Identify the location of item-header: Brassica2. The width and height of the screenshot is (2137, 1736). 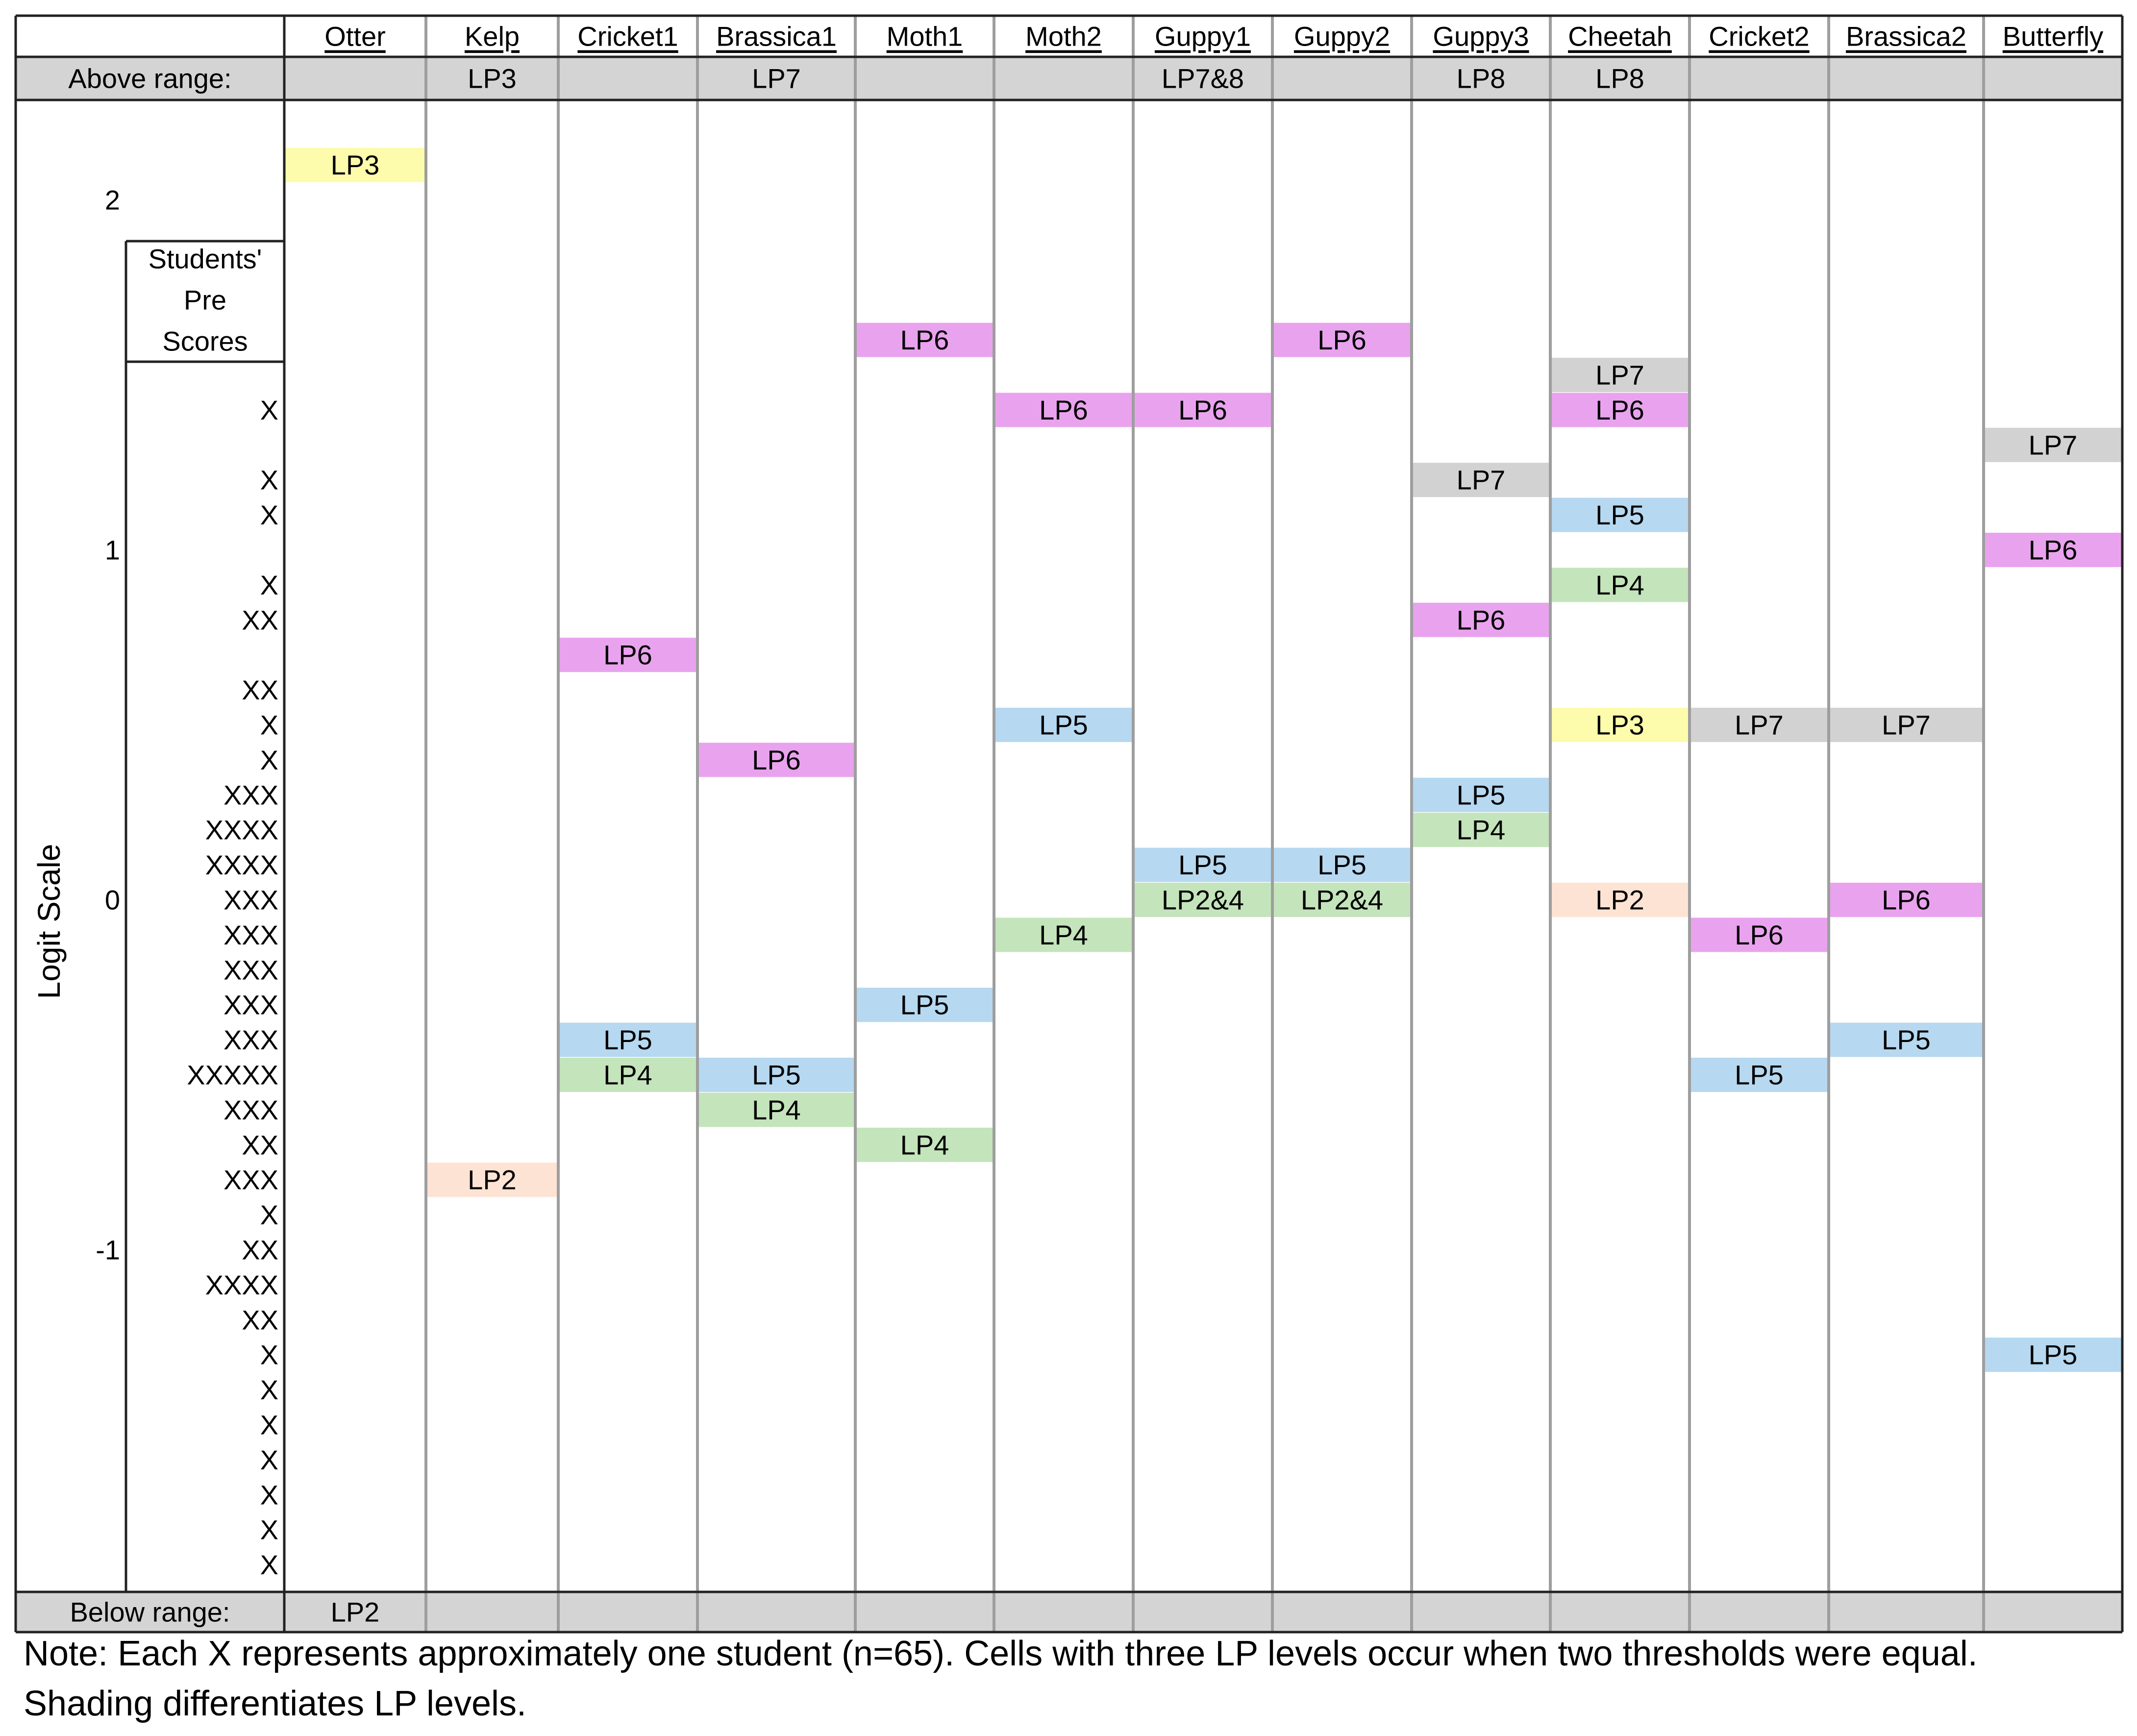
(1906, 37).